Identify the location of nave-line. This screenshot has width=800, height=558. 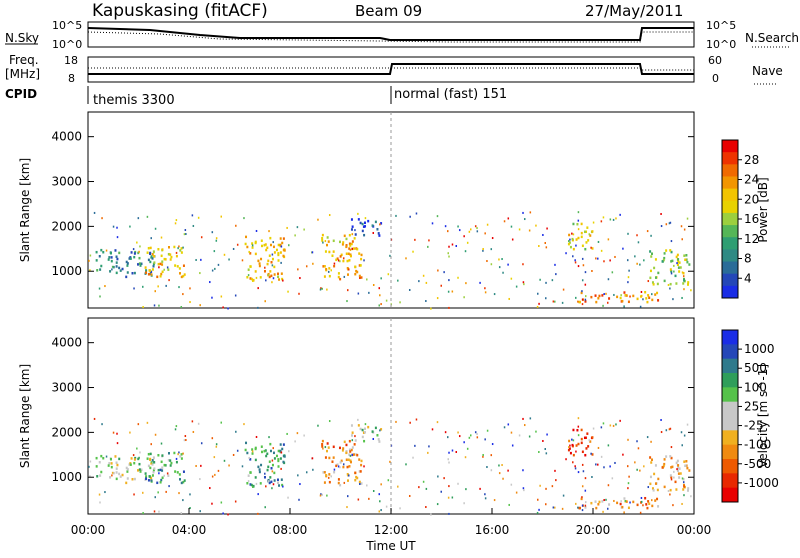
(391, 69).